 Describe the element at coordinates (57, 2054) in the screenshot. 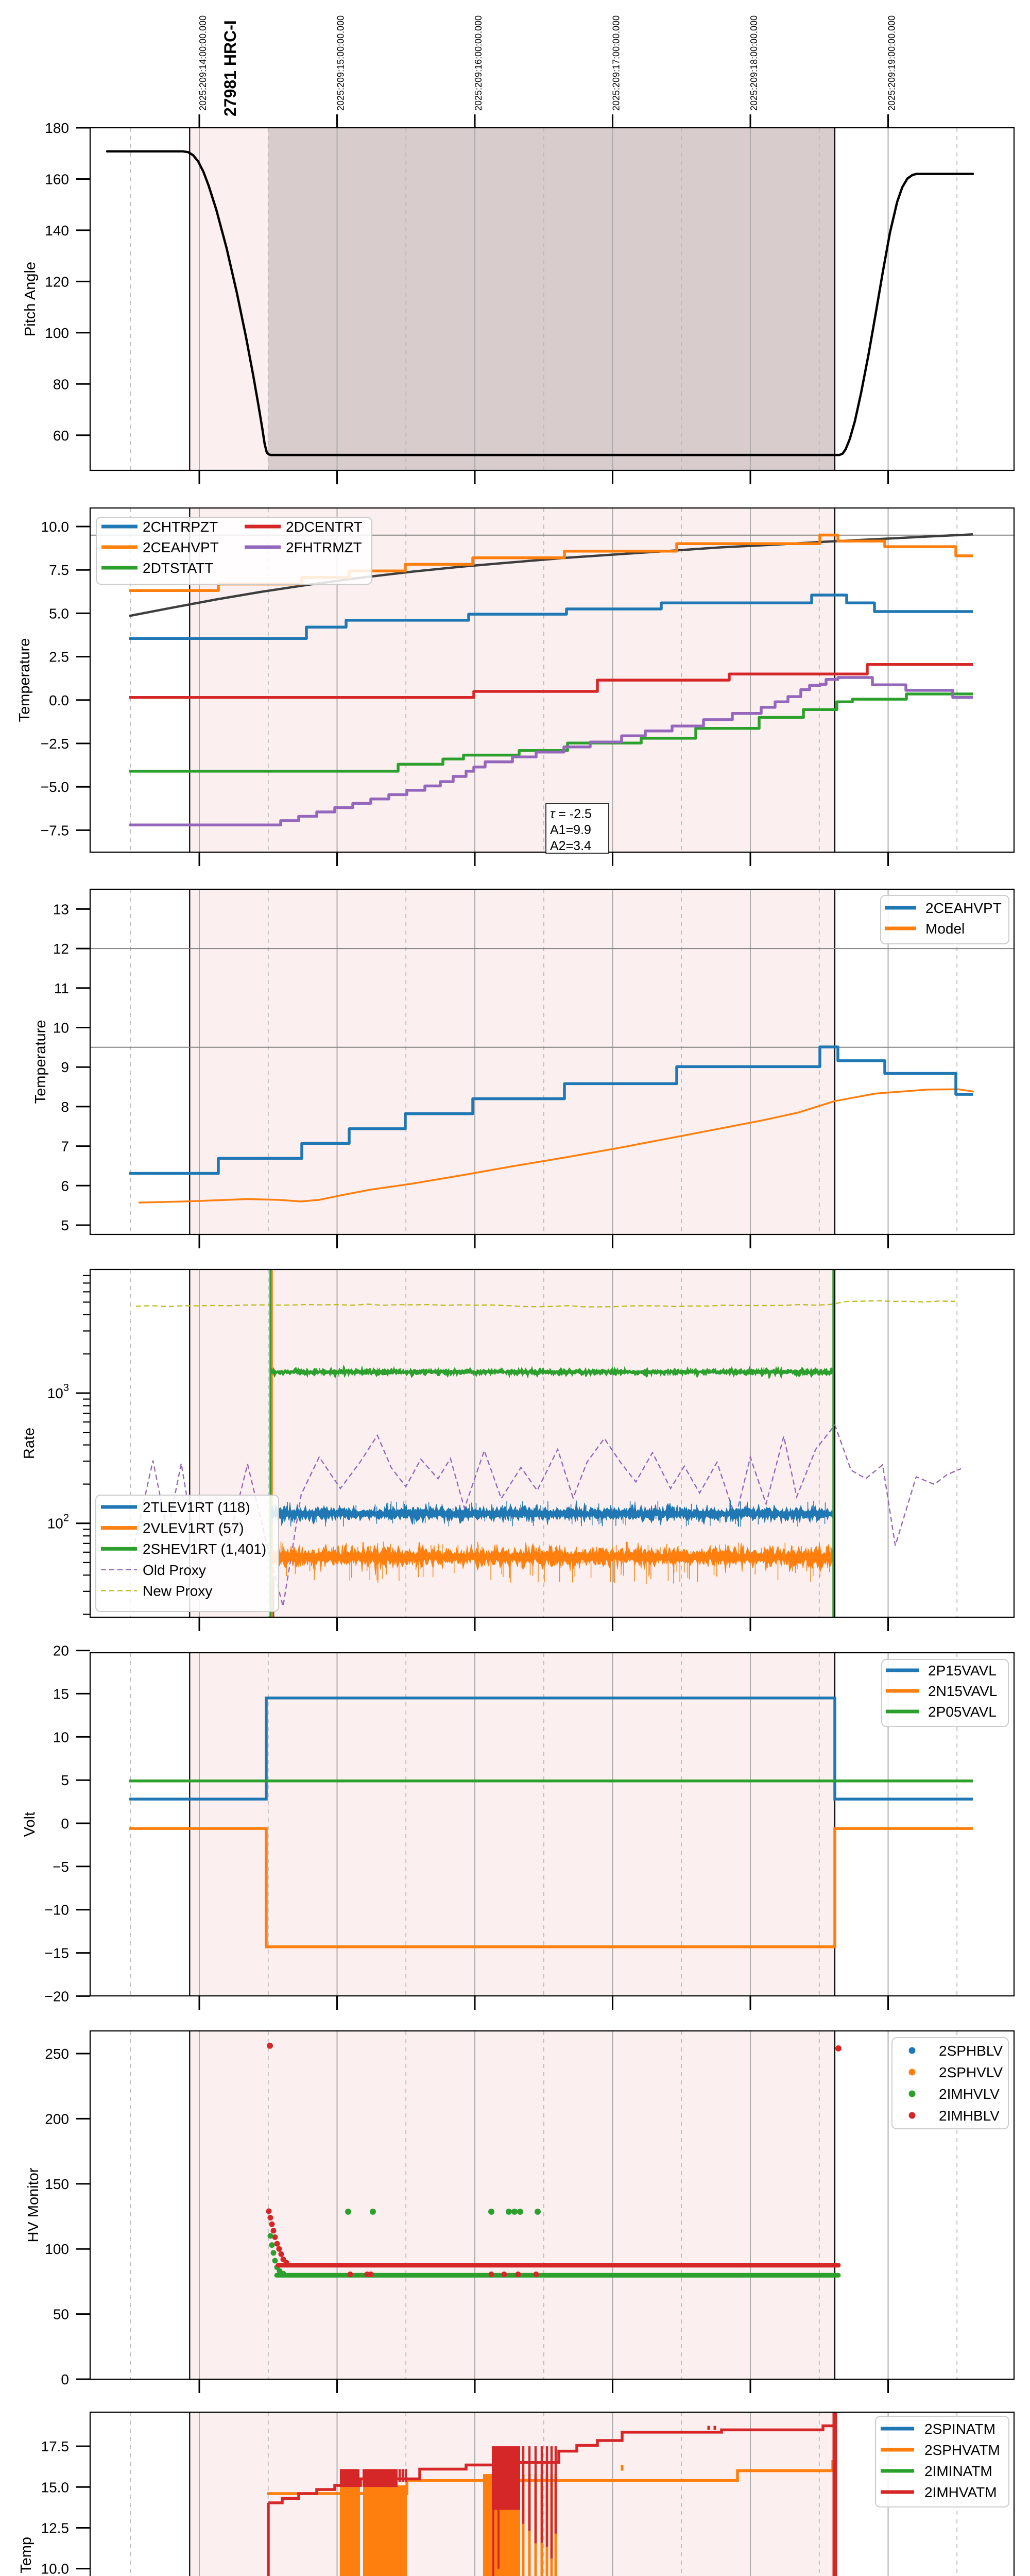

I see `svg-text: 250` at that location.